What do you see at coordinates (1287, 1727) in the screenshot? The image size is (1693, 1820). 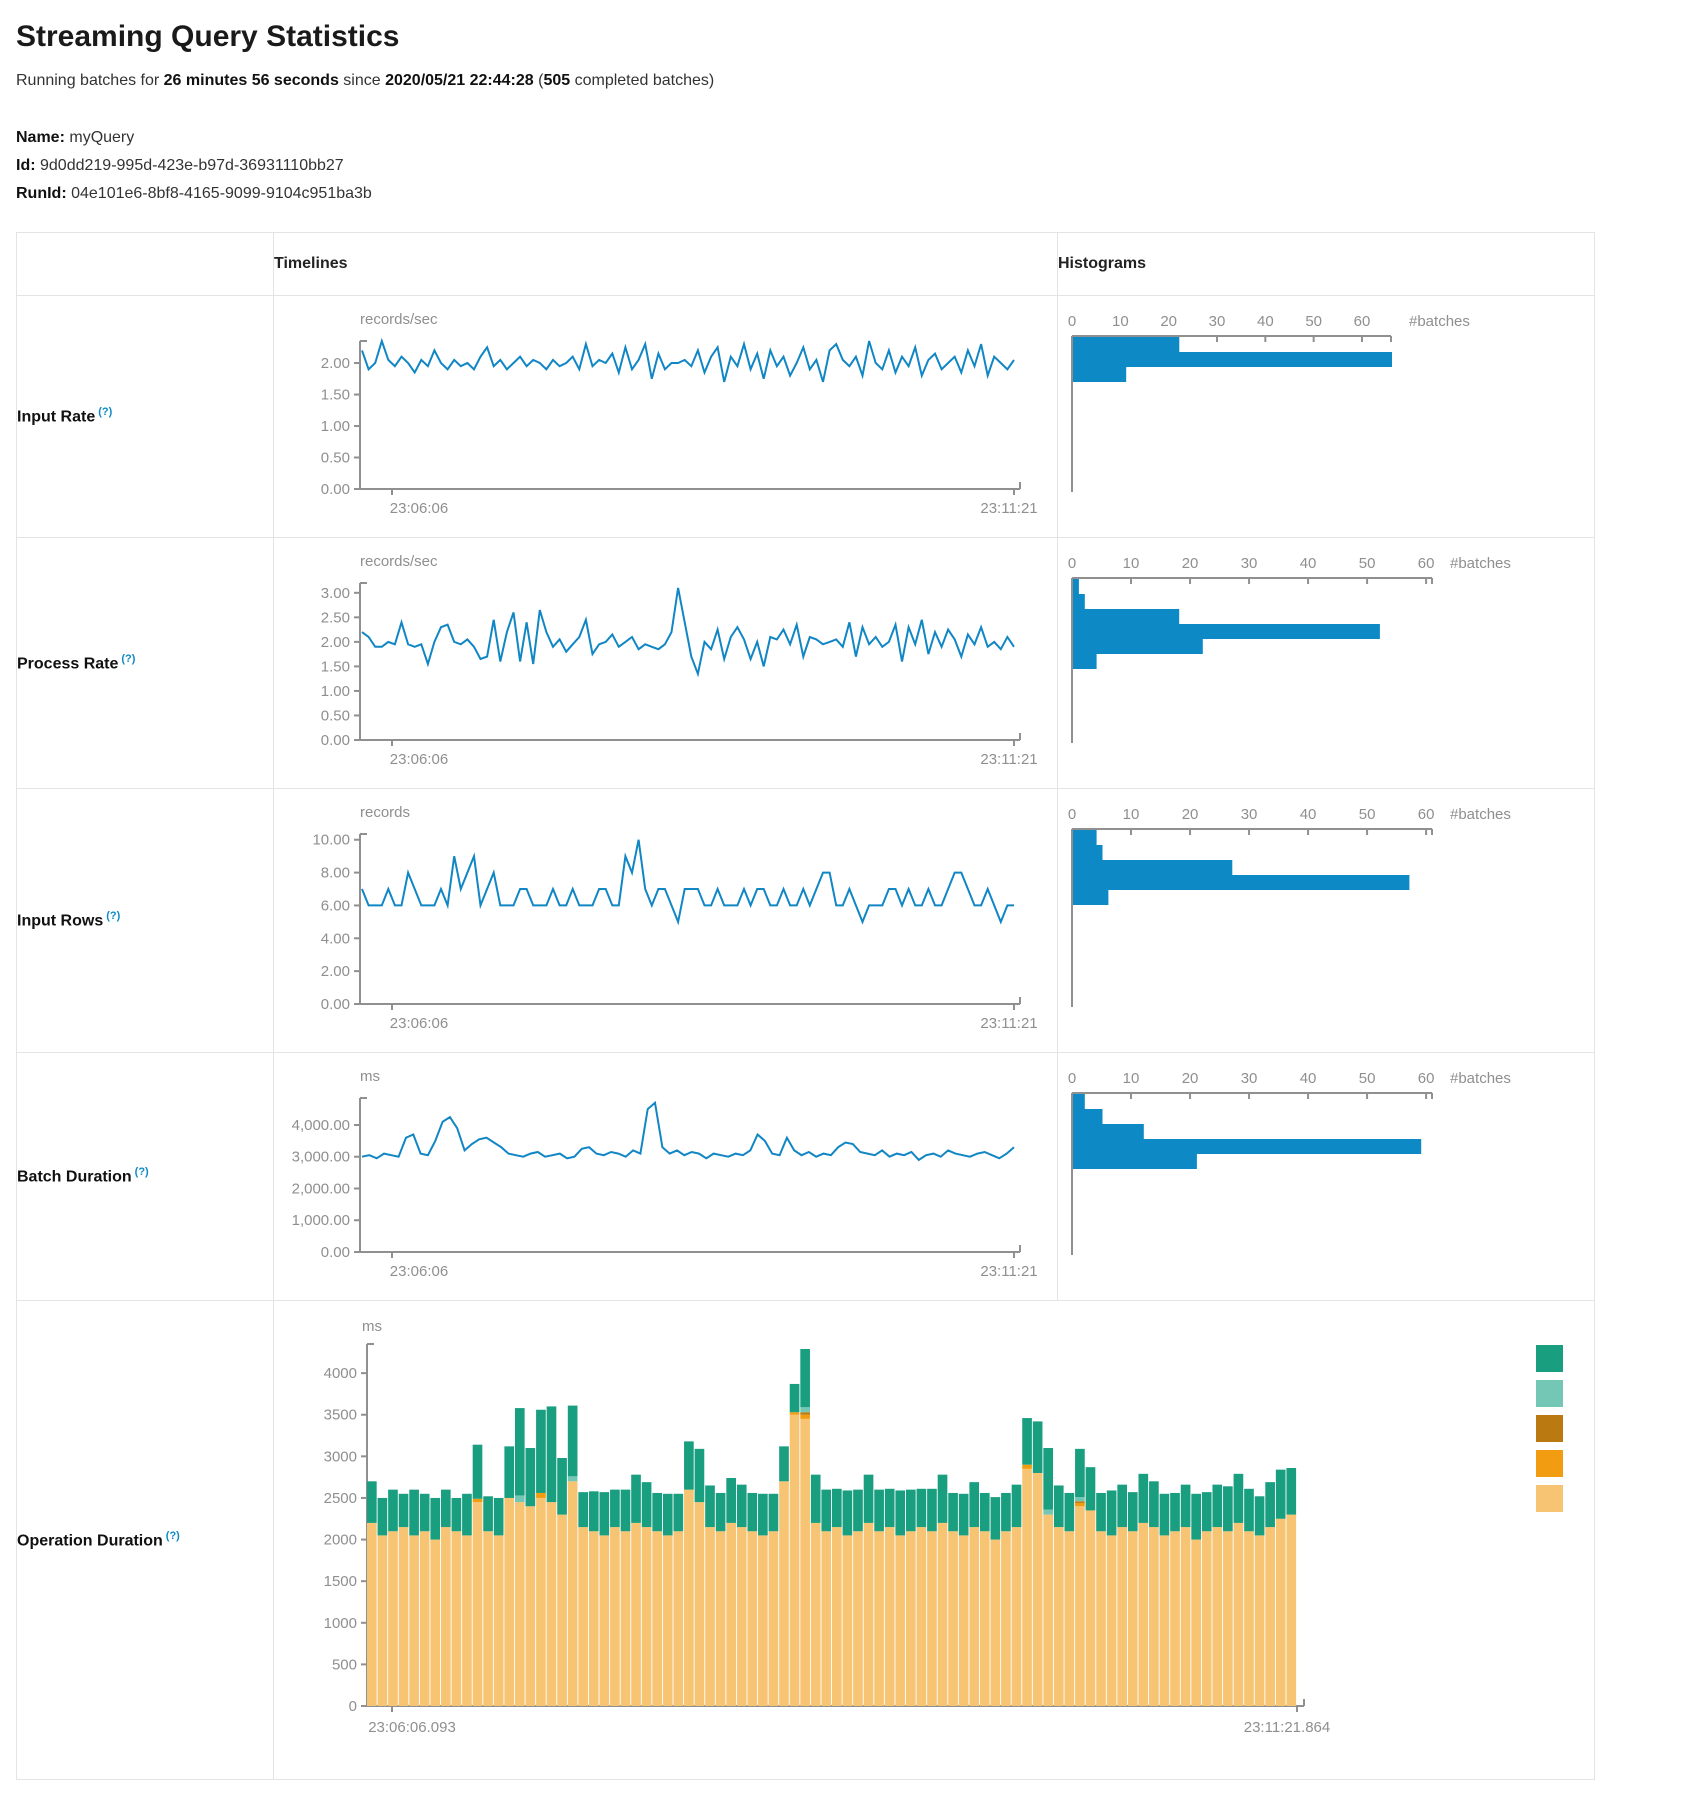 I see `x-axis-end-label: 23:11:21.864` at bounding box center [1287, 1727].